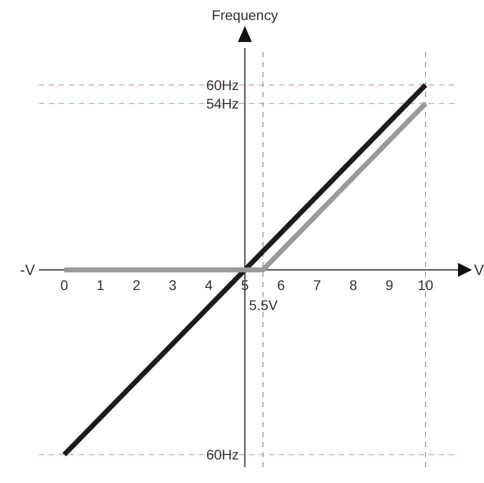  I want to click on x-tick-label: 3, so click(172, 284).